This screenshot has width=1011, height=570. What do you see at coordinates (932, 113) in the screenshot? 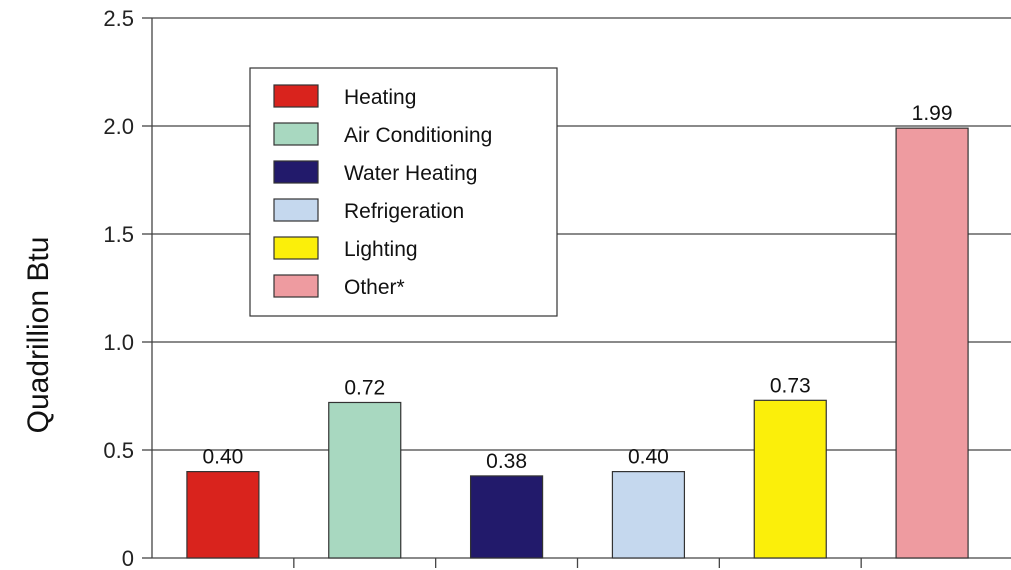
I see `data-label: 1.99` at bounding box center [932, 113].